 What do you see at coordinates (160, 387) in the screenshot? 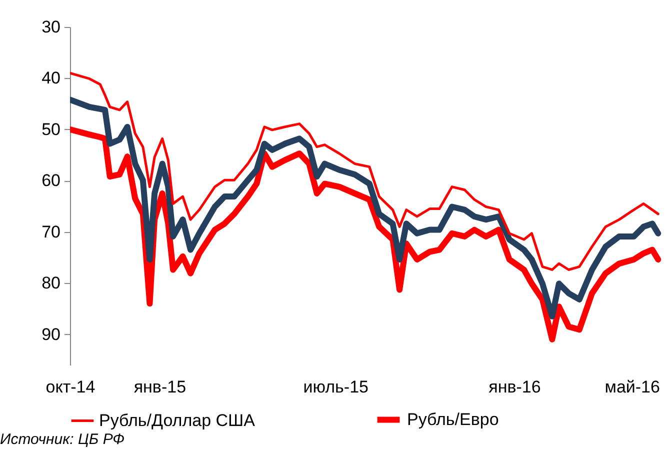
I see `x-tick-label: янв-15` at bounding box center [160, 387].